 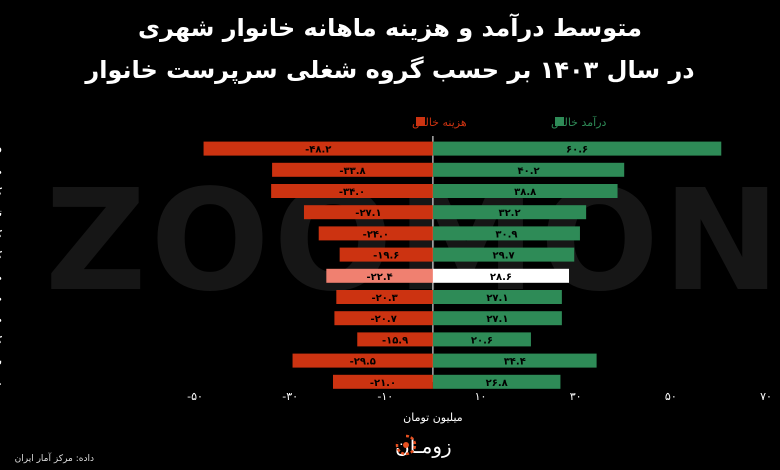 What do you see at coordinates (423, 446) in the screenshot?
I see `logo: زومـان` at bounding box center [423, 446].